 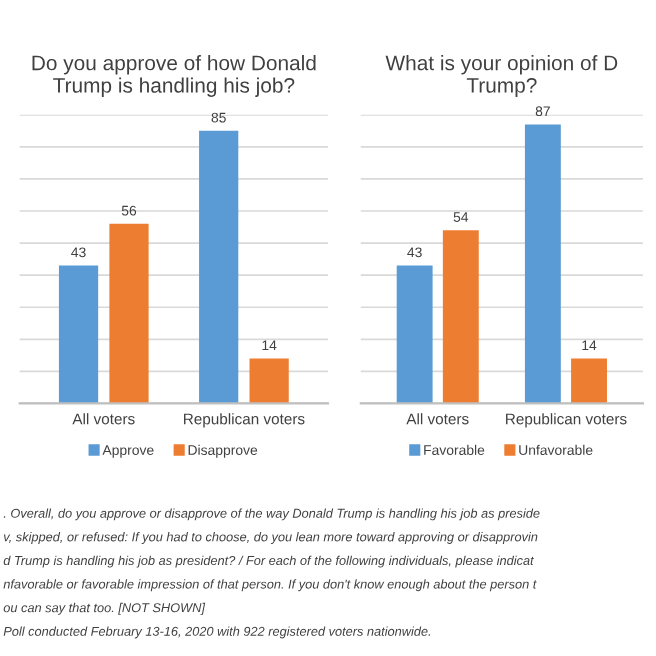 I want to click on chart-title: What is your opinion of D Trump?, so click(x=501, y=76).